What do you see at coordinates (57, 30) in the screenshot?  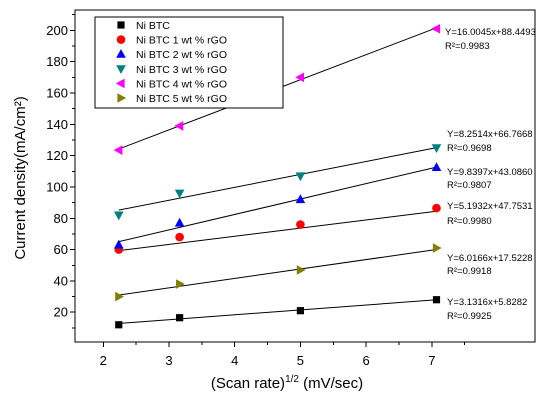 I see `y-tick-label: 200` at bounding box center [57, 30].